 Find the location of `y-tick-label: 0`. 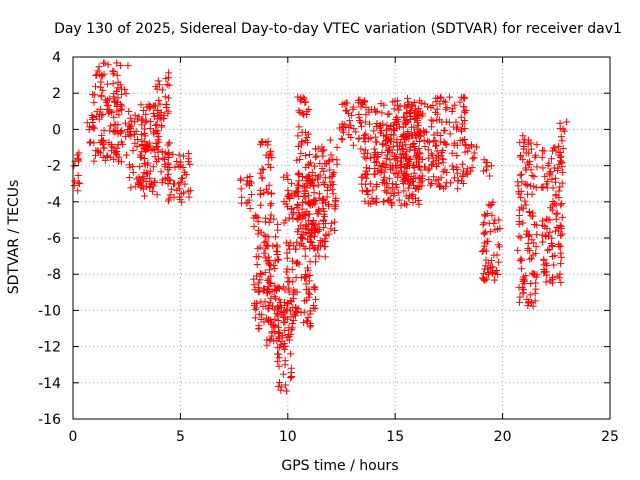

y-tick-label: 0 is located at coordinates (56, 130).